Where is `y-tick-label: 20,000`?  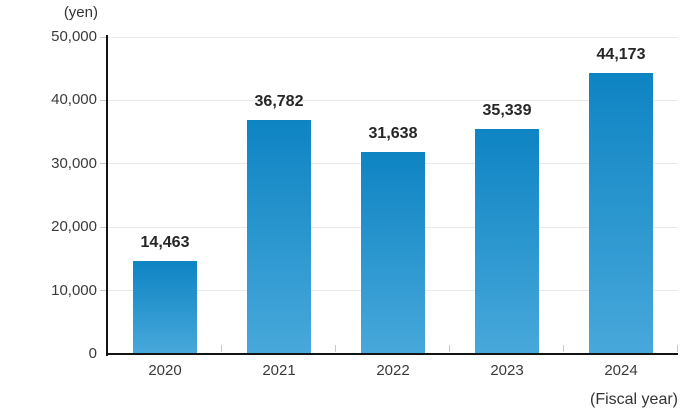
y-tick-label: 20,000 is located at coordinates (74, 227).